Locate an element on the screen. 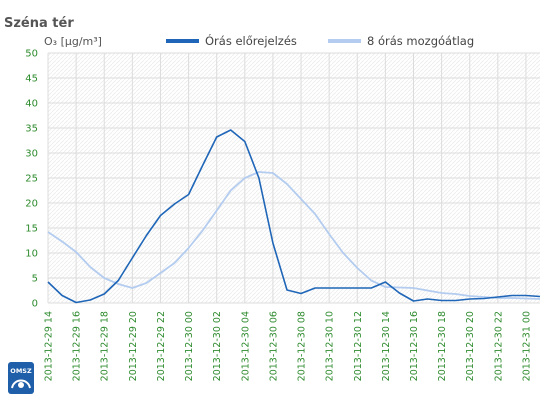 The image size is (546, 402). y-tick-label: 10 is located at coordinates (31, 254).